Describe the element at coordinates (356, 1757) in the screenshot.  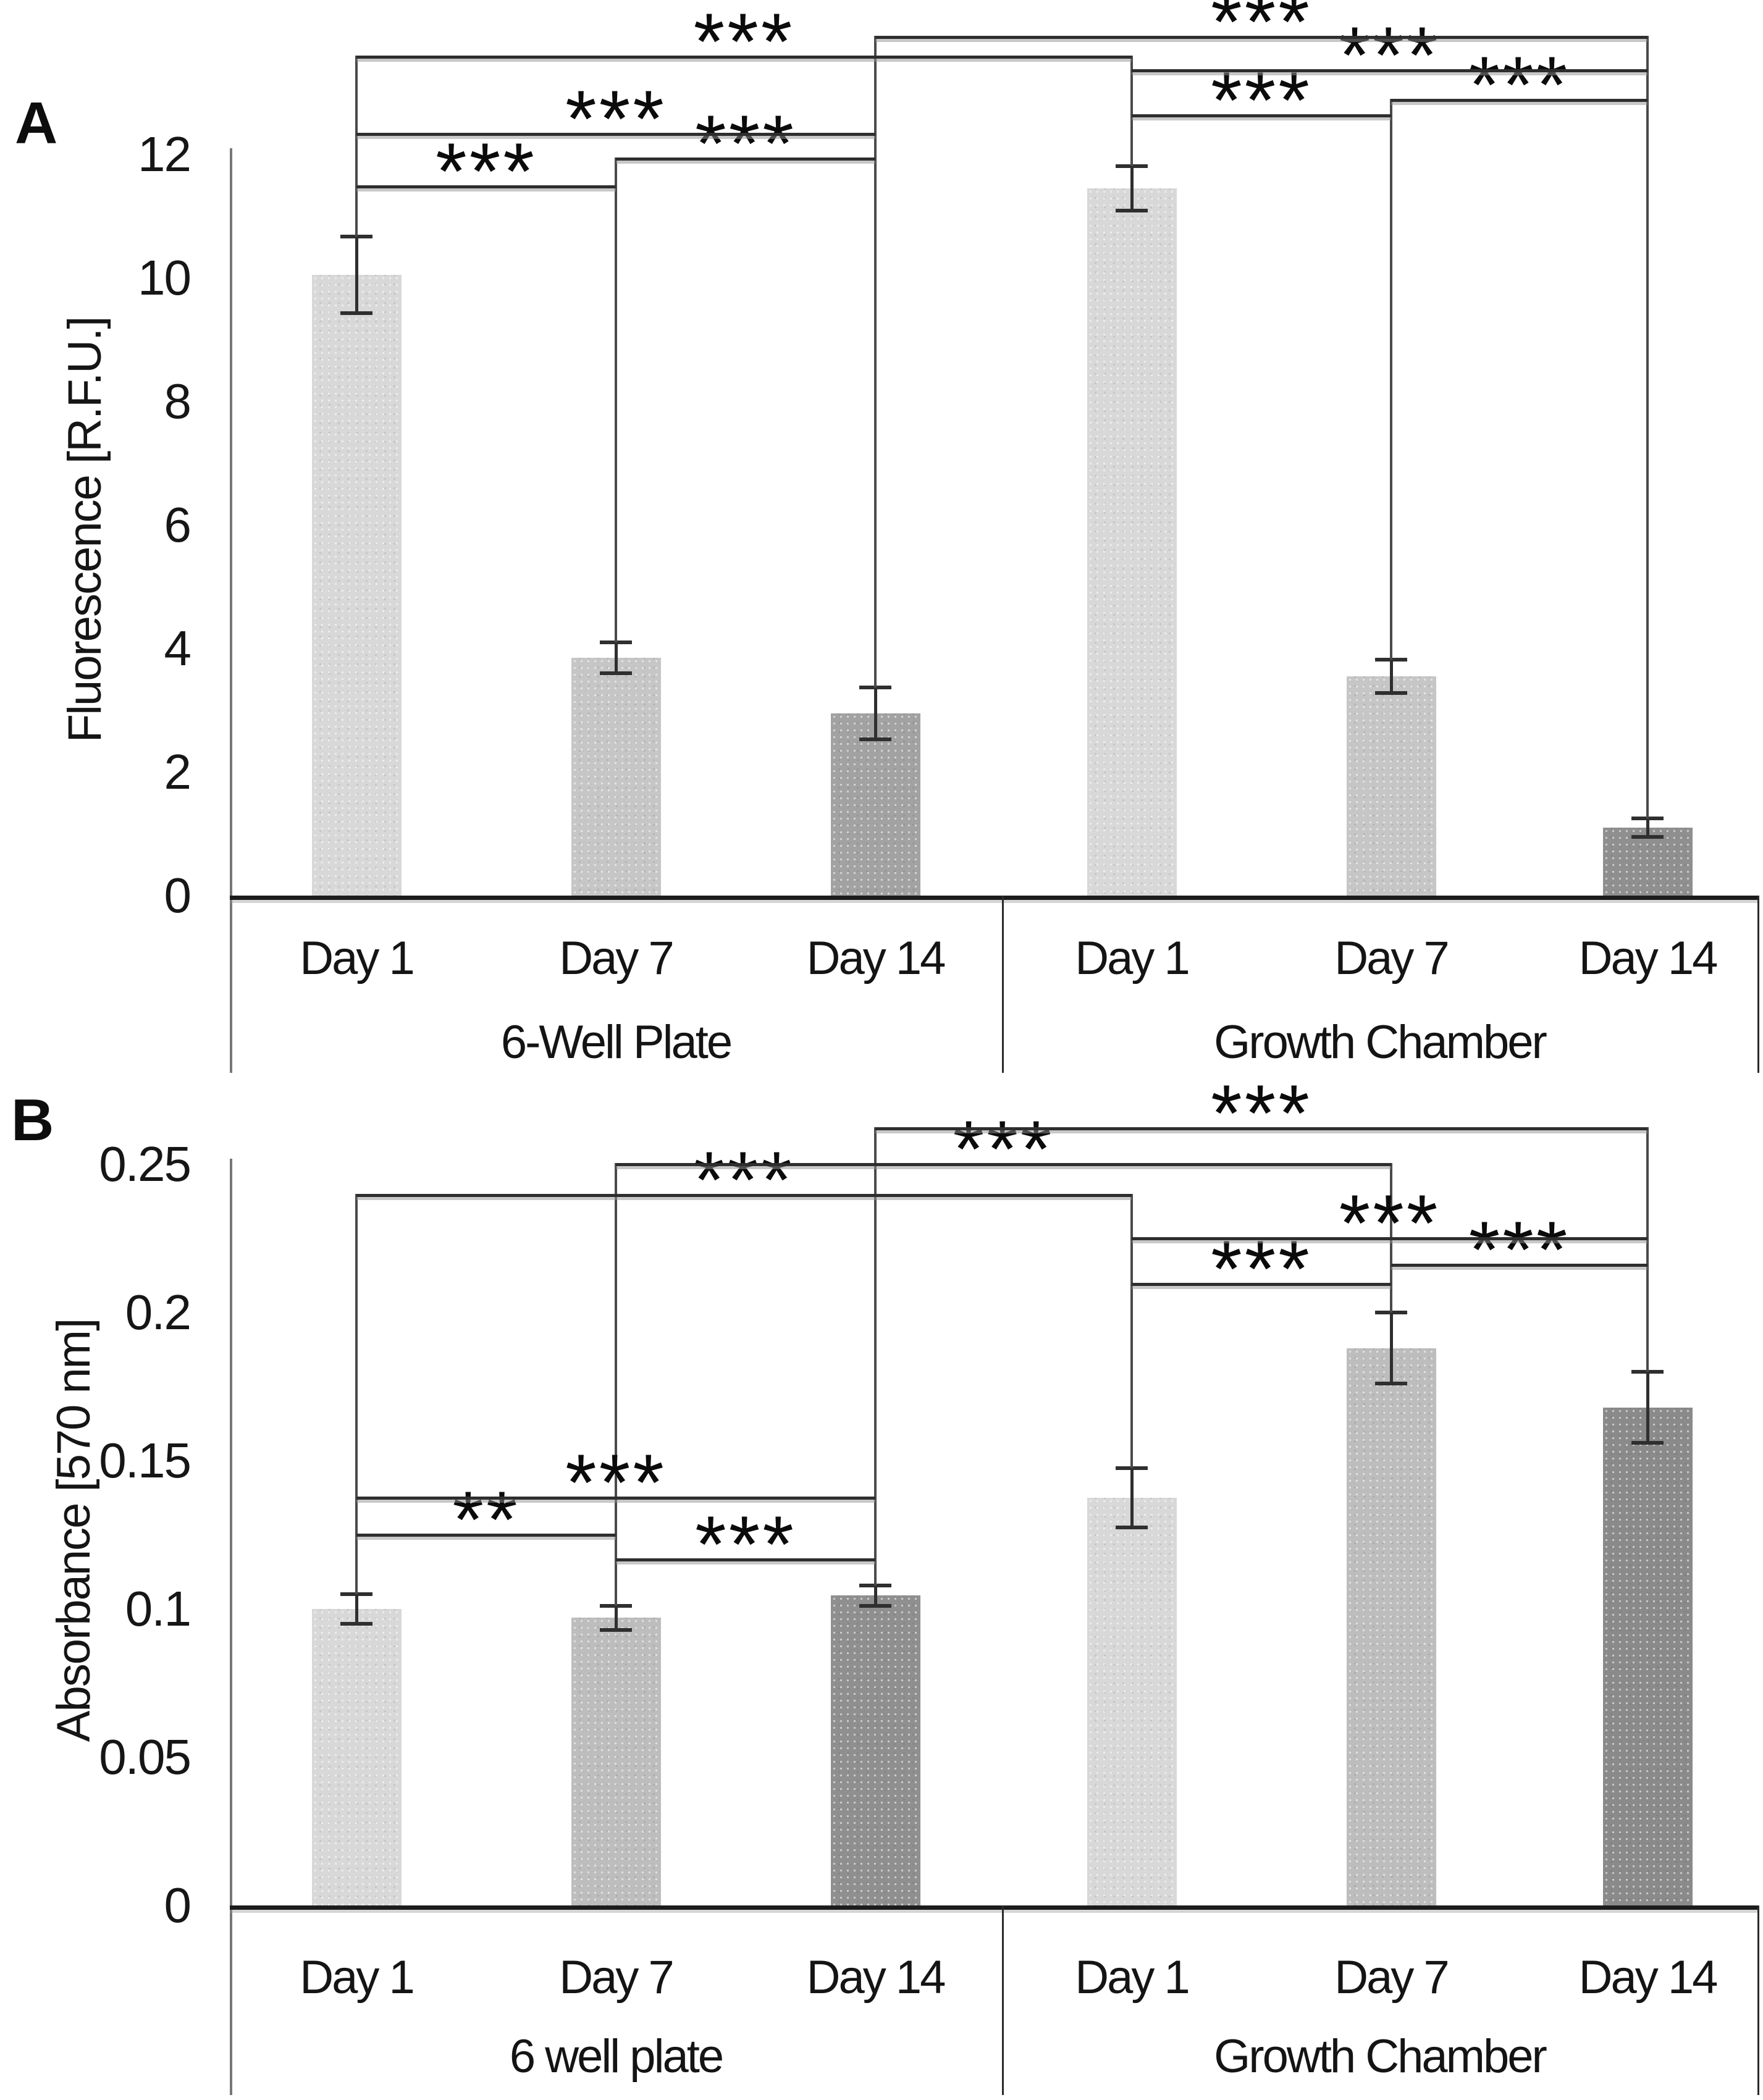
I see `bar-B-g1-day1` at that location.